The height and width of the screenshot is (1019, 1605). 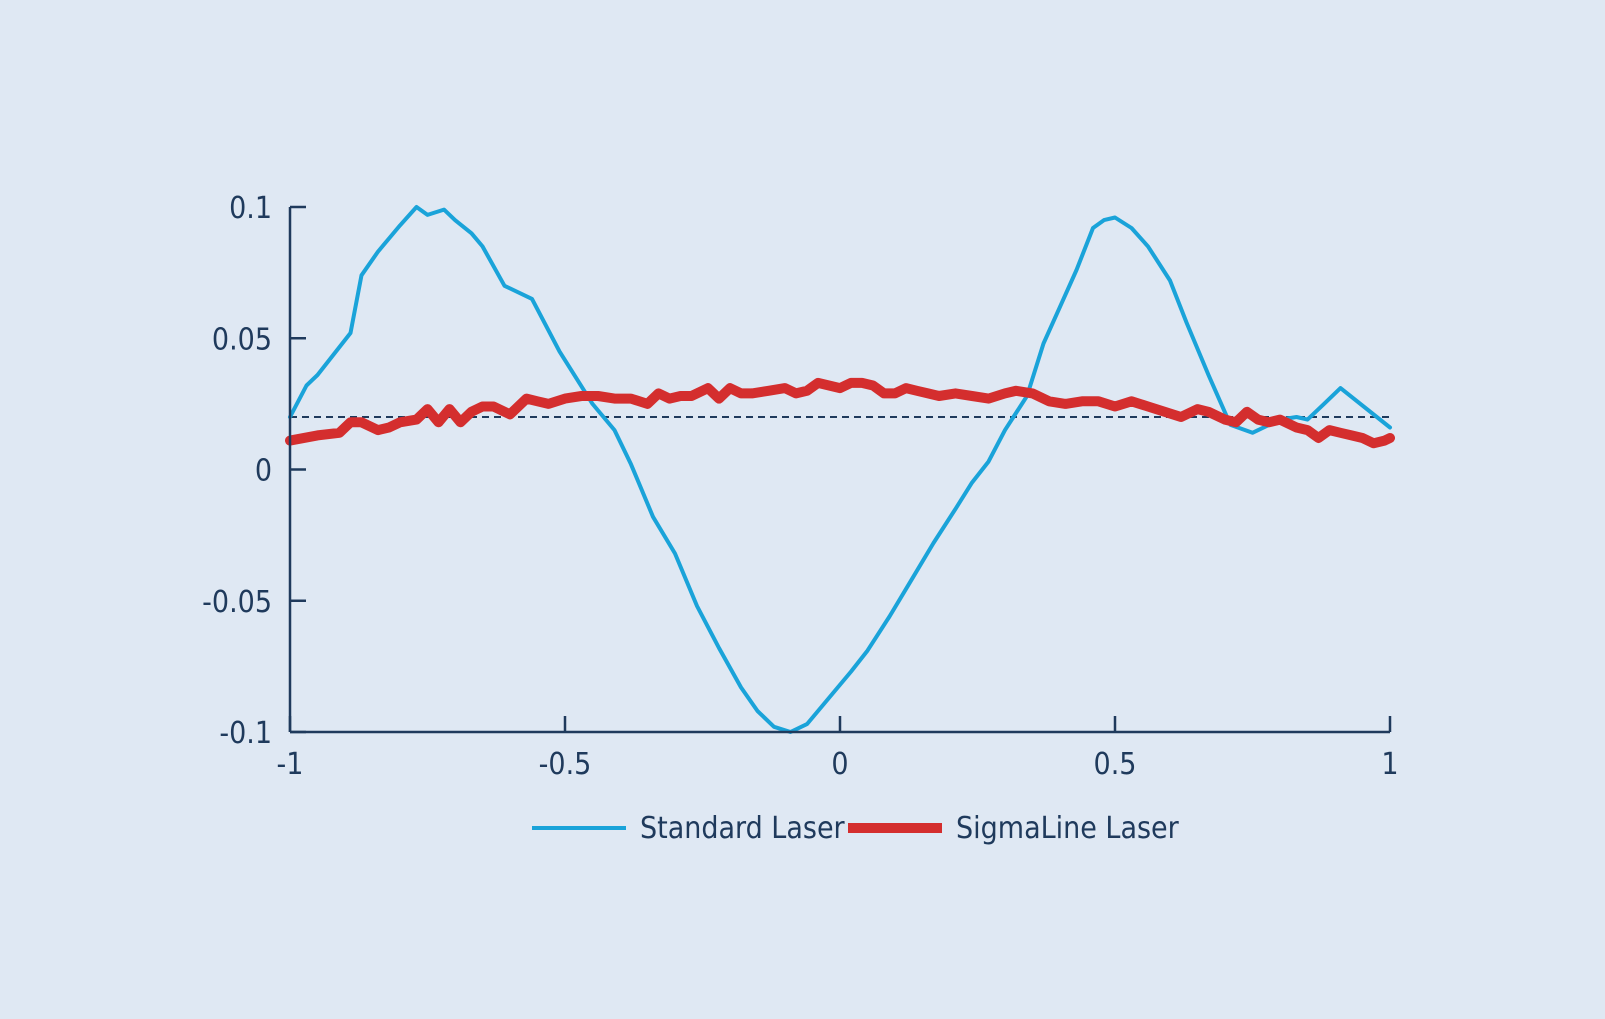 I want to click on y-tick-label: -0.05, so click(x=237, y=602).